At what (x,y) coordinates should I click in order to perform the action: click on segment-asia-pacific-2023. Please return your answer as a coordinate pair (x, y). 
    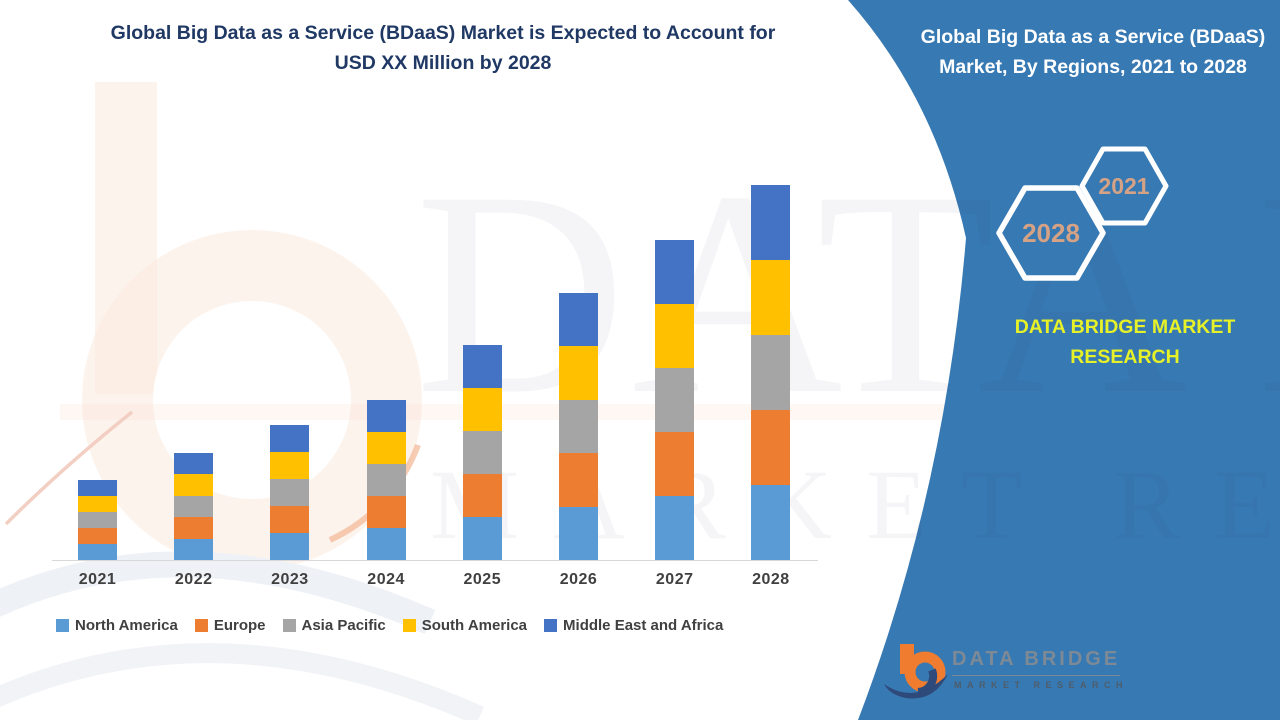
    Looking at the image, I should click on (290, 492).